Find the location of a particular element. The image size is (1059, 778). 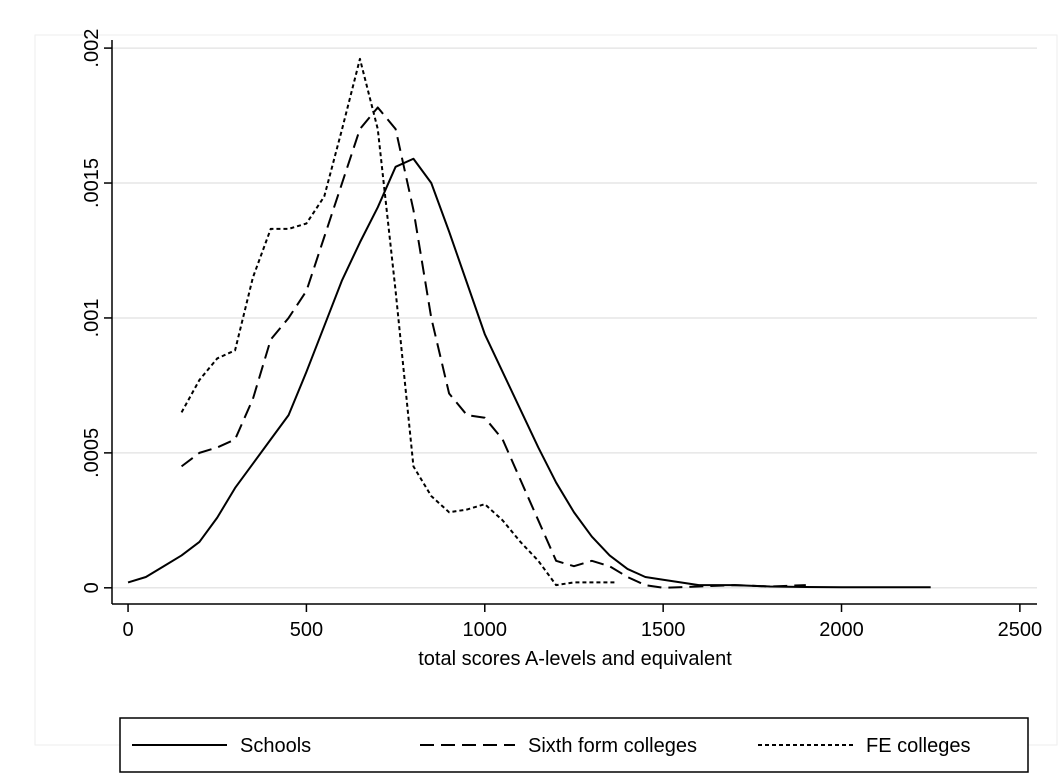

x-tick-label: 1000 is located at coordinates (485, 630).